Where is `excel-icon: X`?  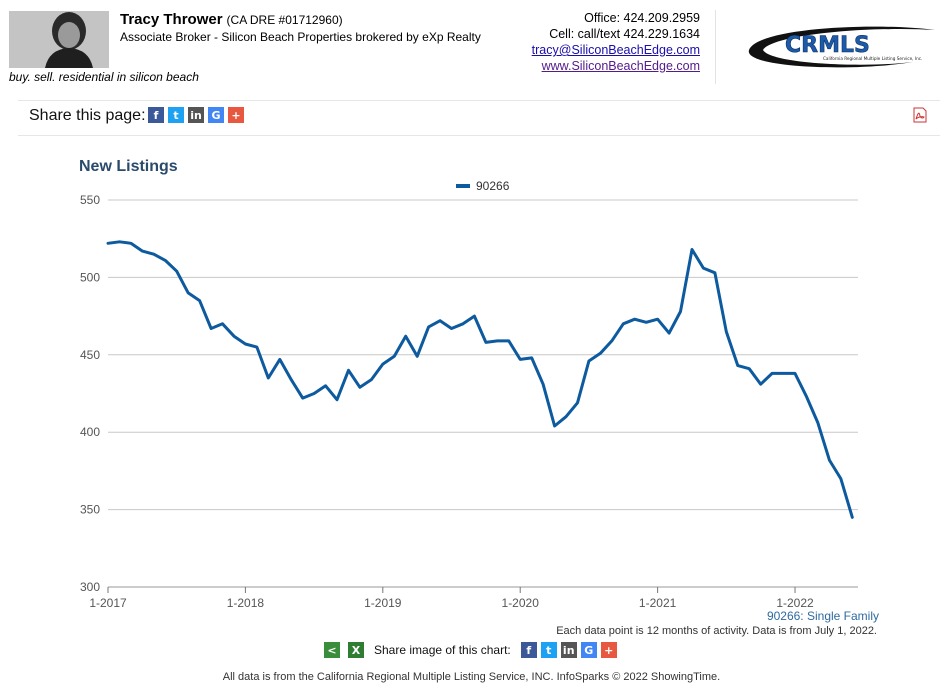 excel-icon: X is located at coordinates (356, 650).